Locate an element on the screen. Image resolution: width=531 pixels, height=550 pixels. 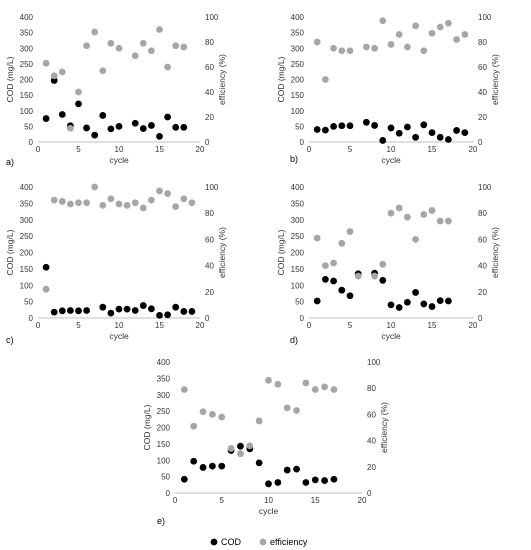
panel-label: d) is located at coordinates (294, 340).